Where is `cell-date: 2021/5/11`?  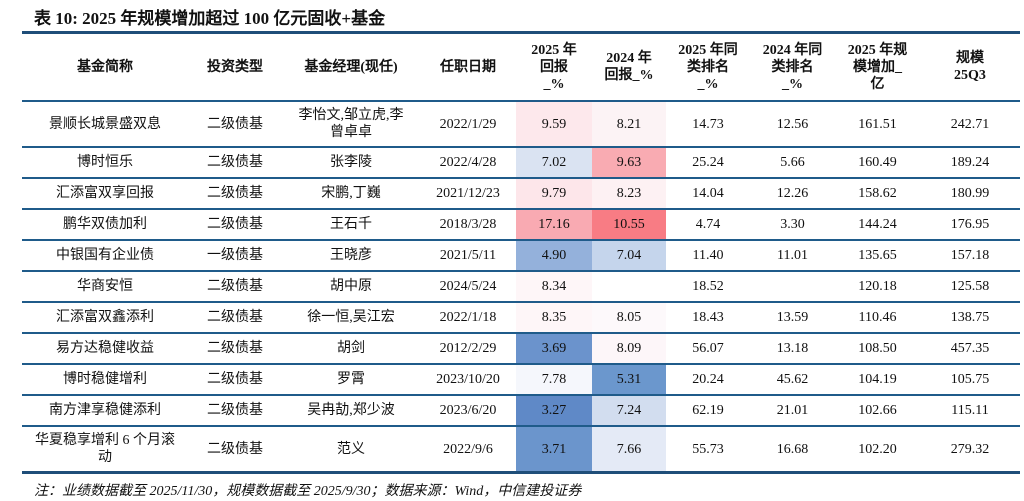
cell-date: 2021/5/11 is located at coordinates (468, 256).